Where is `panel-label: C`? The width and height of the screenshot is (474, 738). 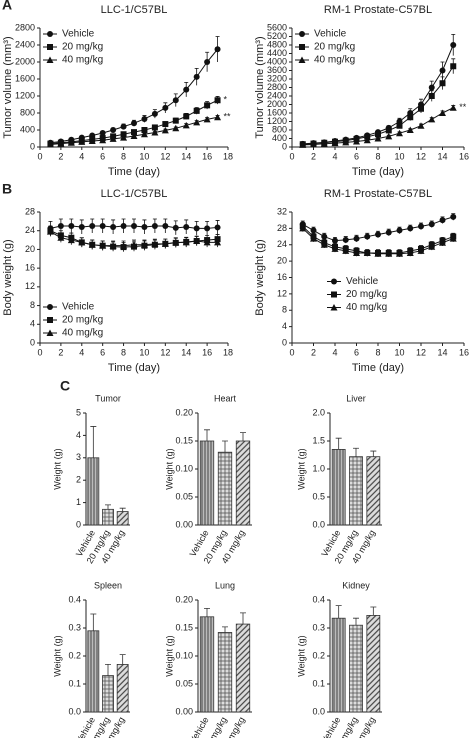 panel-label: C is located at coordinates (65, 386).